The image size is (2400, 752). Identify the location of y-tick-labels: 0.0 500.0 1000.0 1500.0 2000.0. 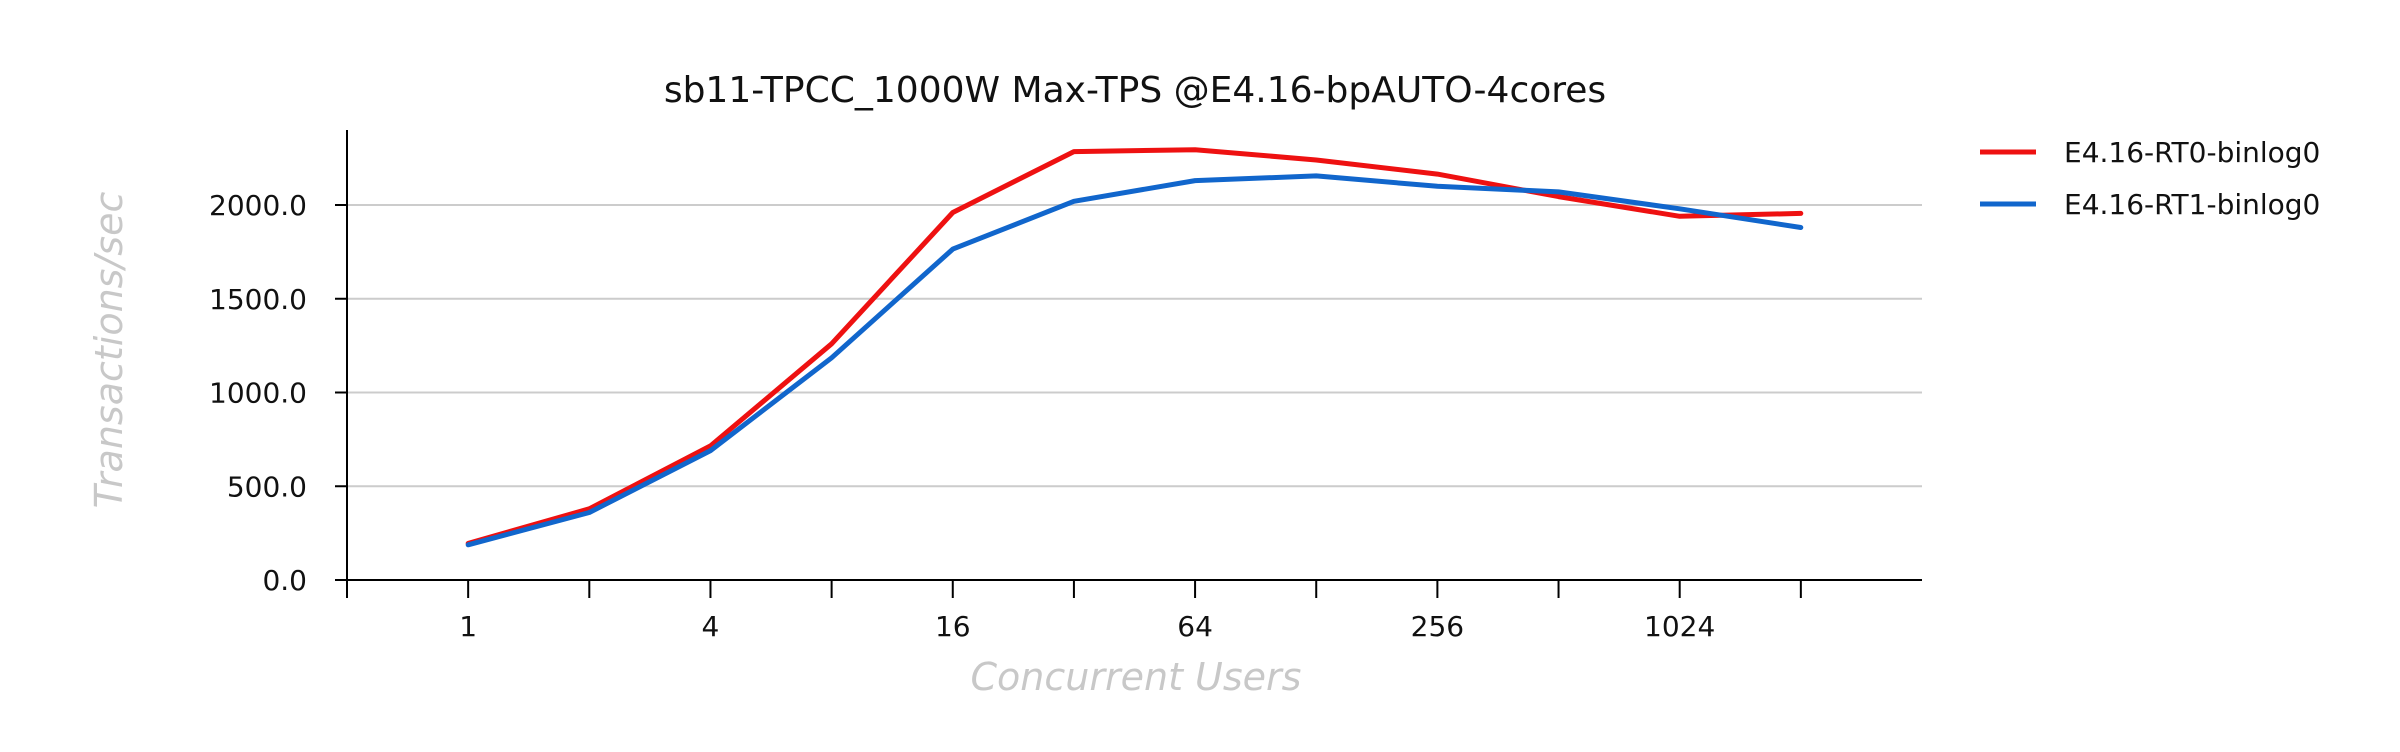
(258, 393).